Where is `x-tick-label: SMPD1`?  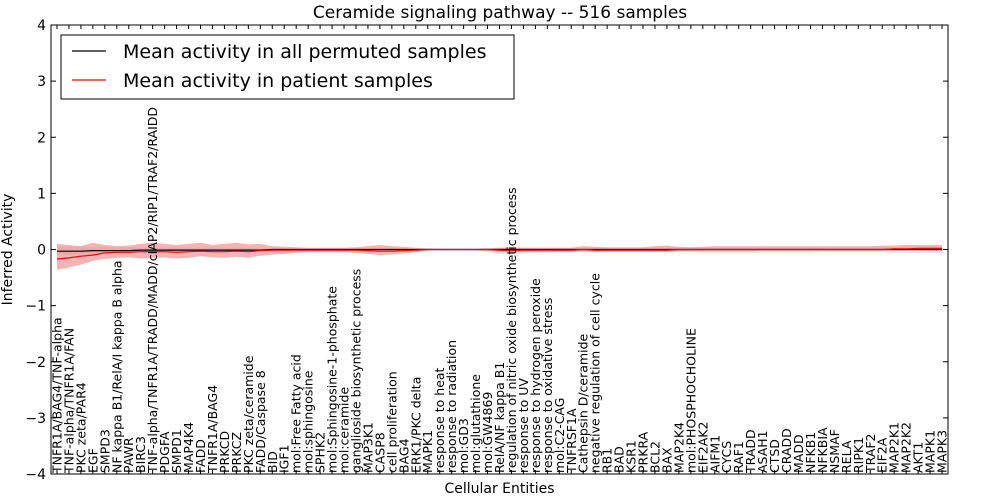 x-tick-label: SMPD1 is located at coordinates (176, 451).